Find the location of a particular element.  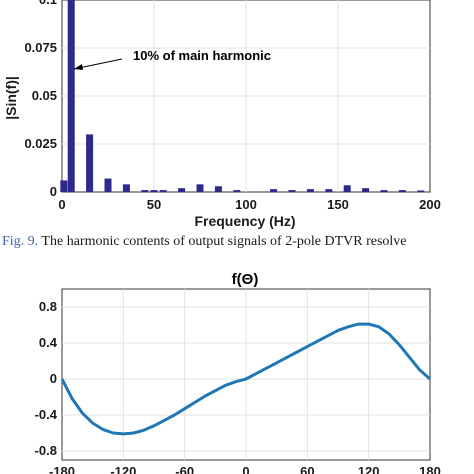

line-y-tick-label: 0.4 is located at coordinates (48, 342).